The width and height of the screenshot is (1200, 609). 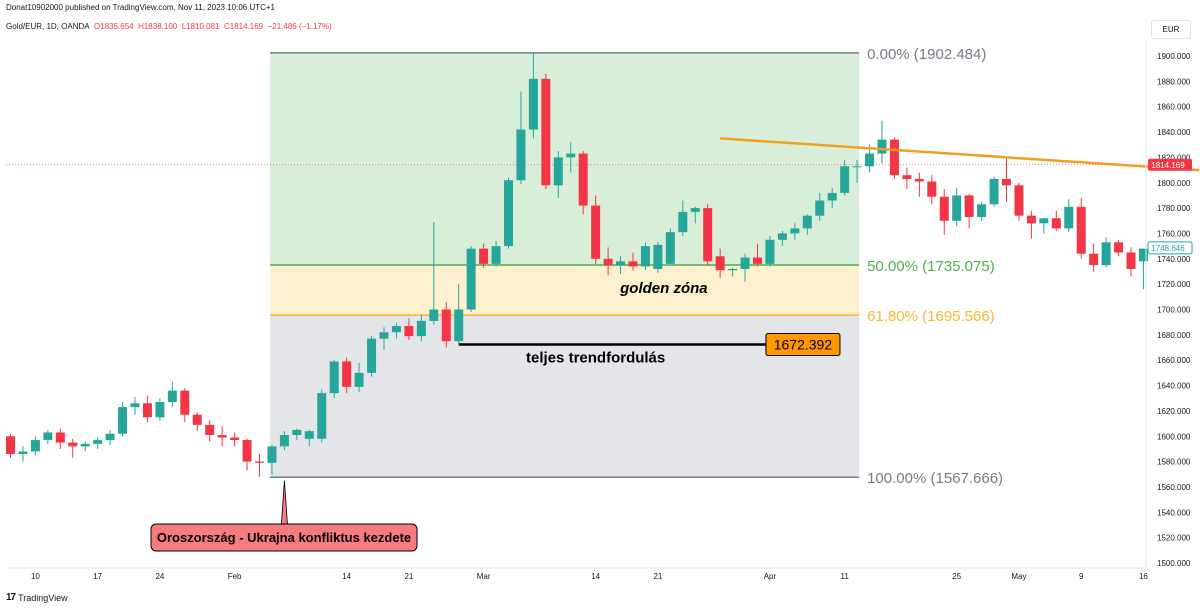 What do you see at coordinates (200, 26) in the screenshot?
I see `ohlc-low: L1810.081` at bounding box center [200, 26].